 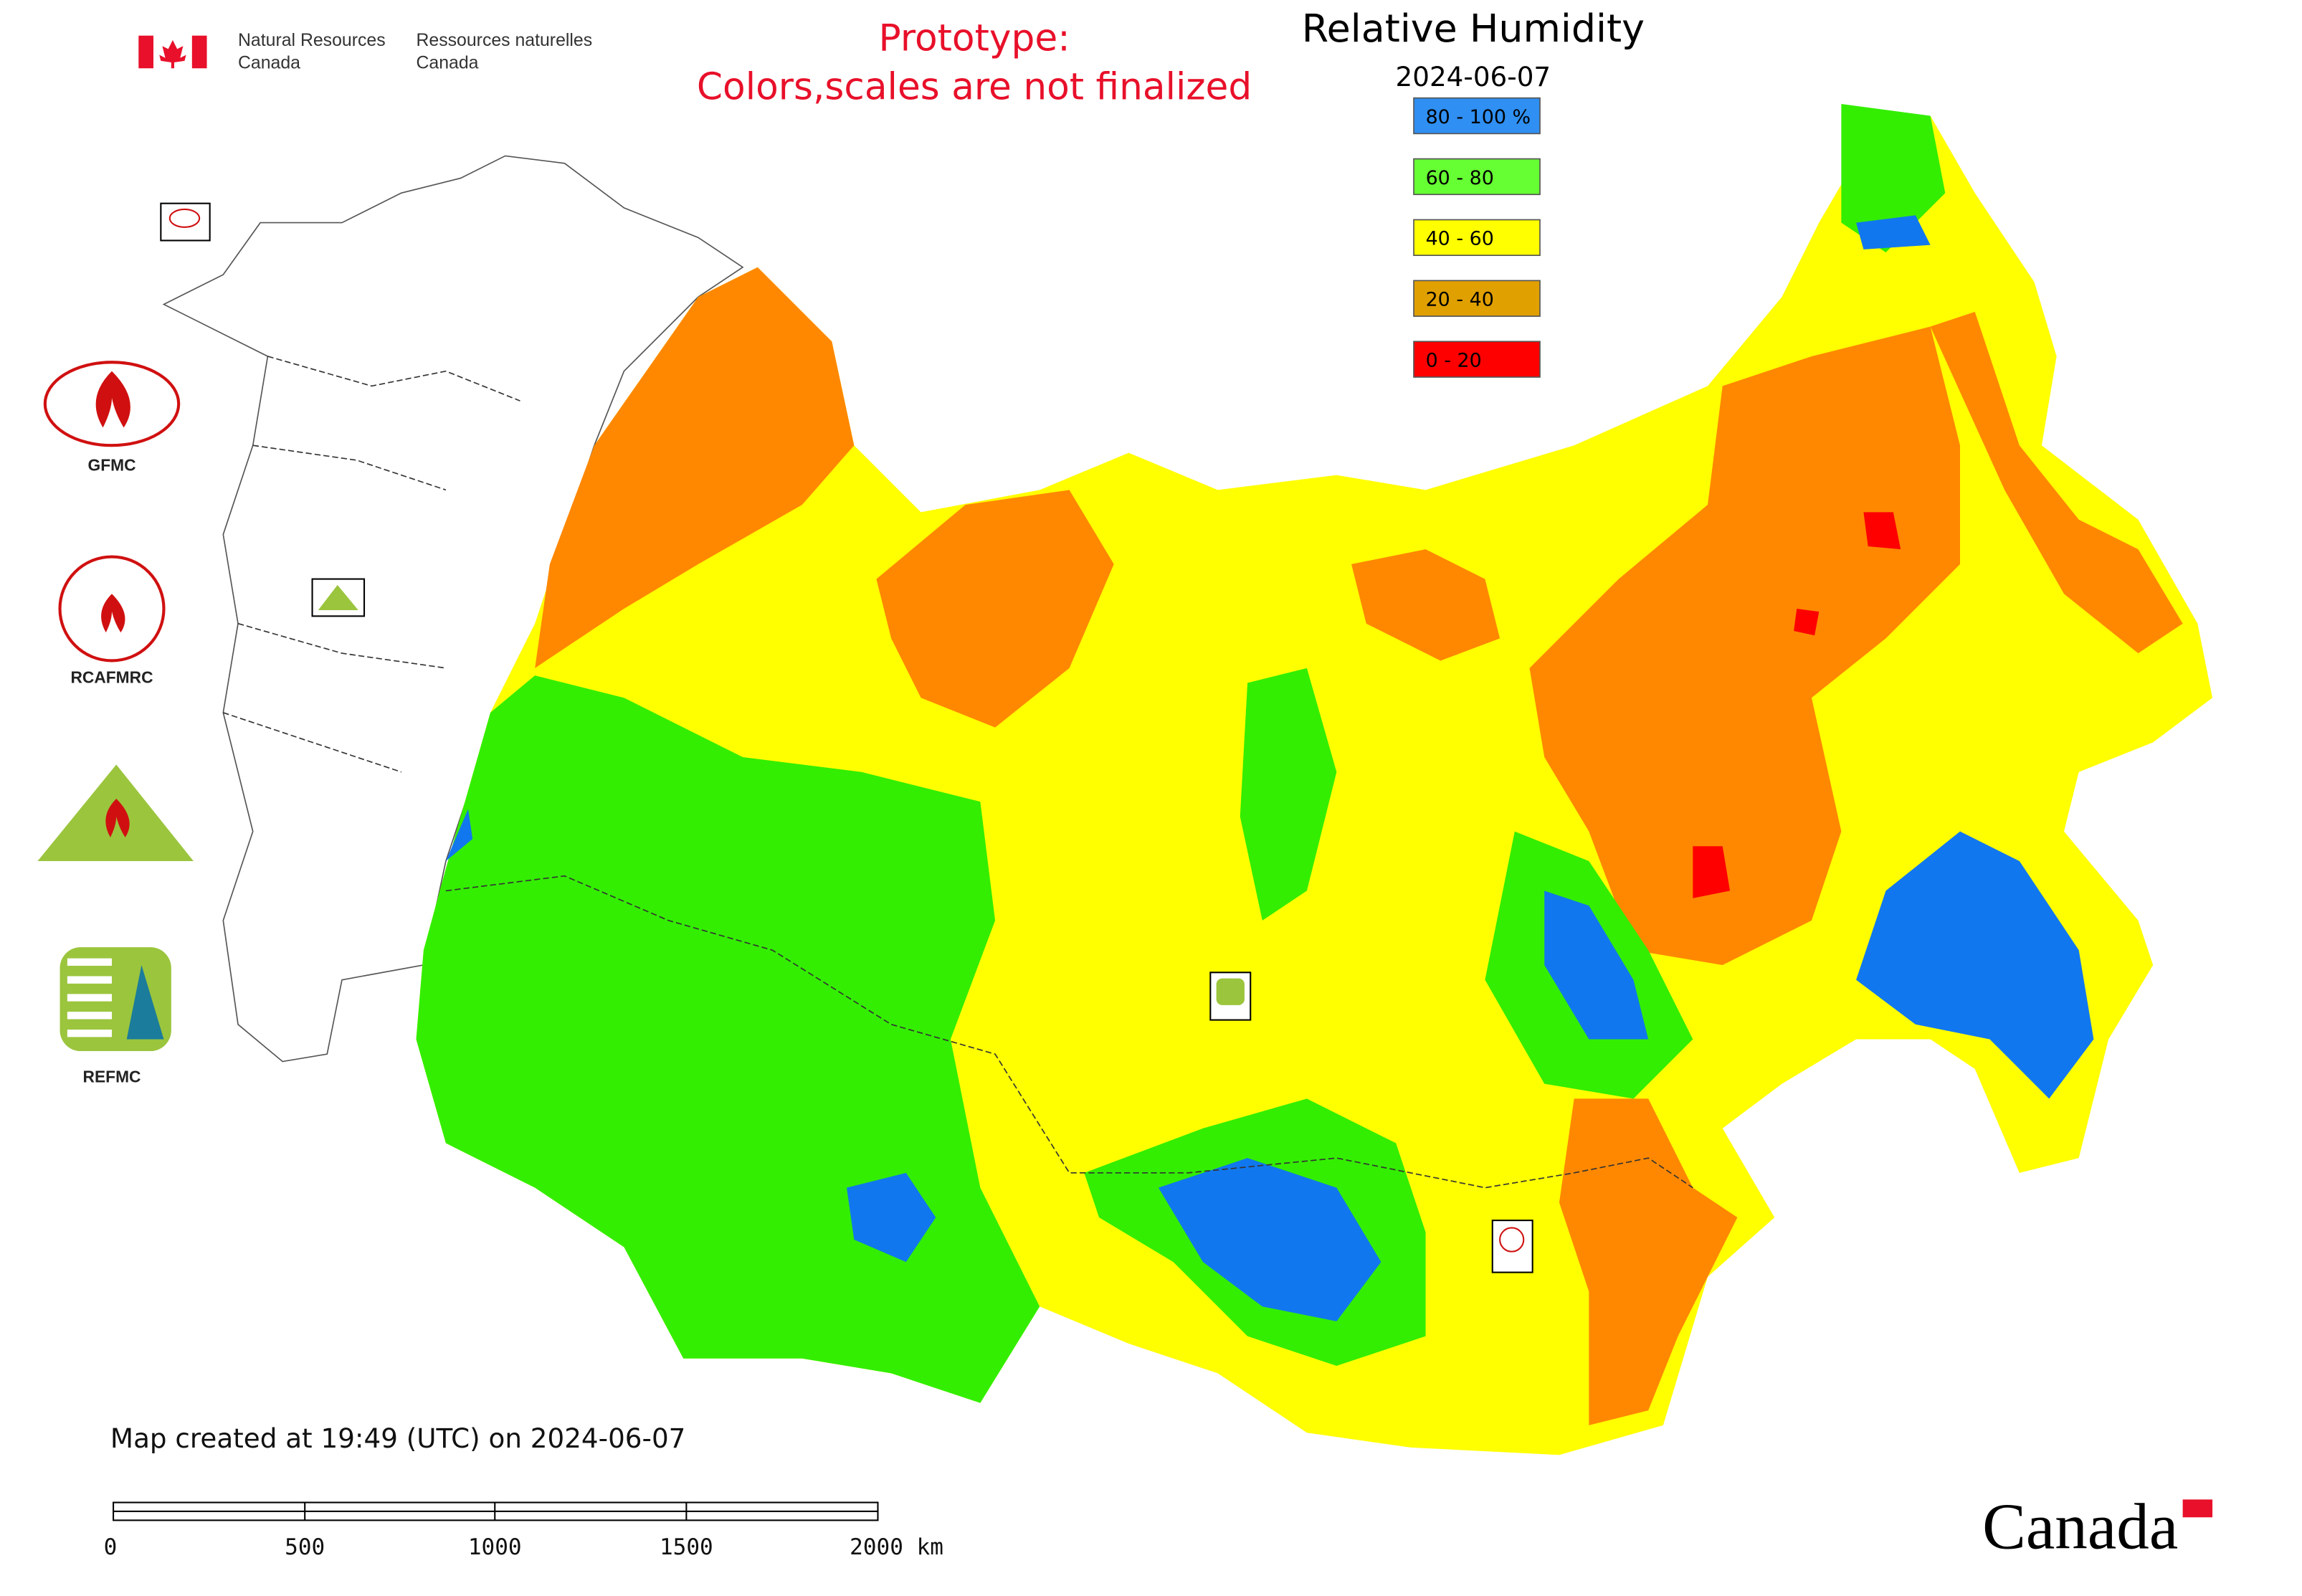 What do you see at coordinates (1474, 76) in the screenshot?
I see `map-date: 2024-06-07` at bounding box center [1474, 76].